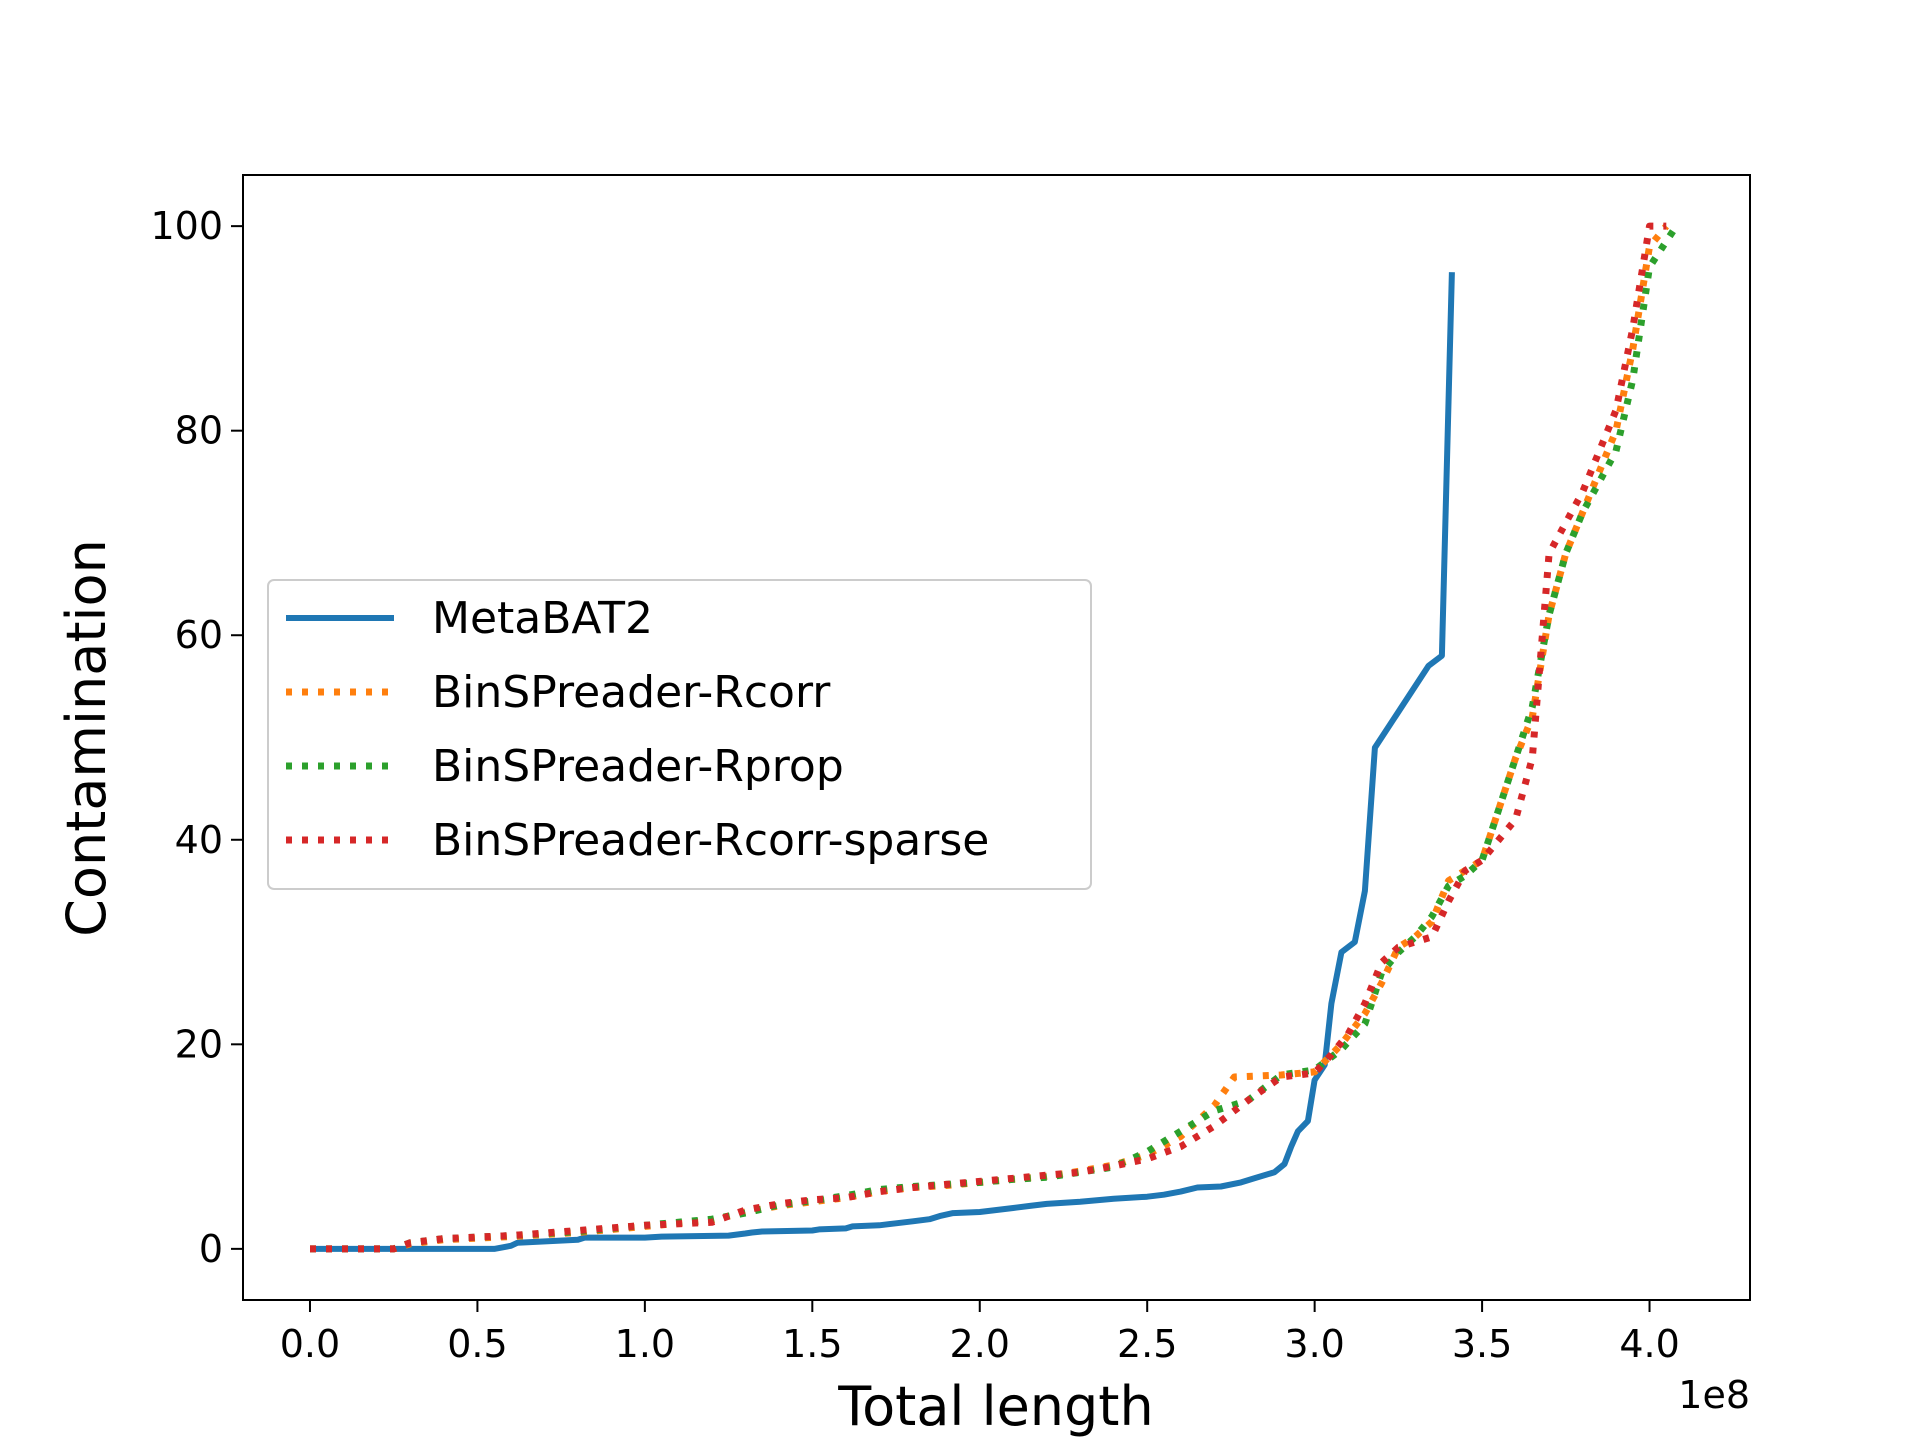 This screenshot has height=1440, width=1920. What do you see at coordinates (199, 431) in the screenshot?
I see `y-tick-label: 80` at bounding box center [199, 431].